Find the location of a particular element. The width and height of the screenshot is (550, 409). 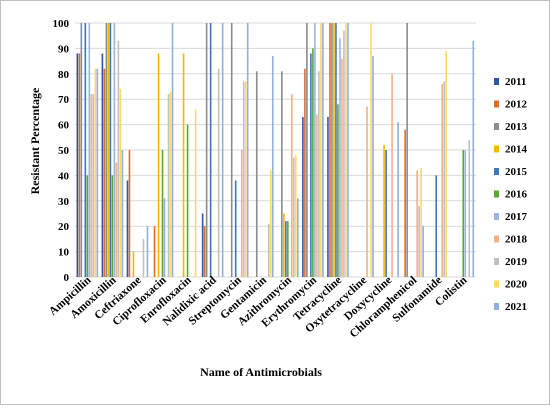

legend-label: 2019 is located at coordinates (516, 262).